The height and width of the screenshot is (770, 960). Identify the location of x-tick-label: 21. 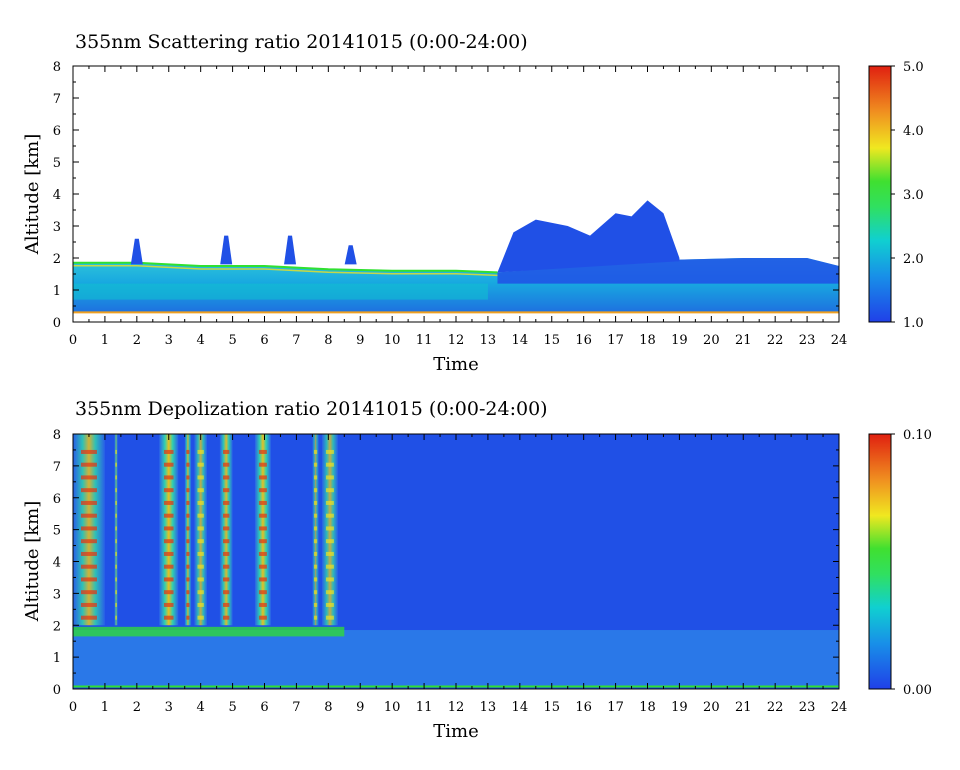
(743, 707).